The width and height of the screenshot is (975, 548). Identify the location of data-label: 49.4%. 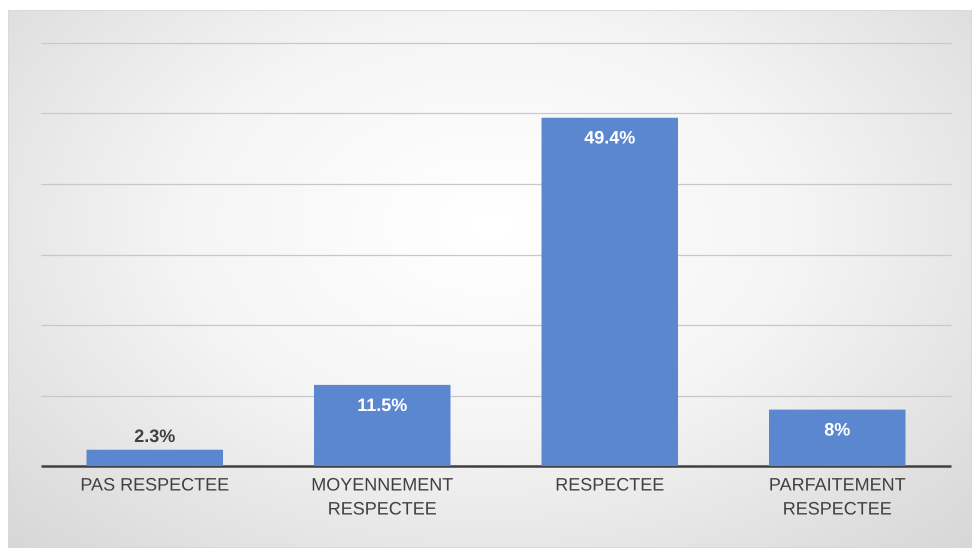
(610, 138).